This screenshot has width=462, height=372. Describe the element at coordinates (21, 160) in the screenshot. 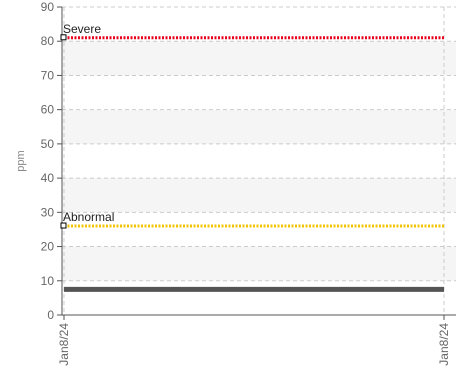

I see `y-axis-title: ppm` at that location.